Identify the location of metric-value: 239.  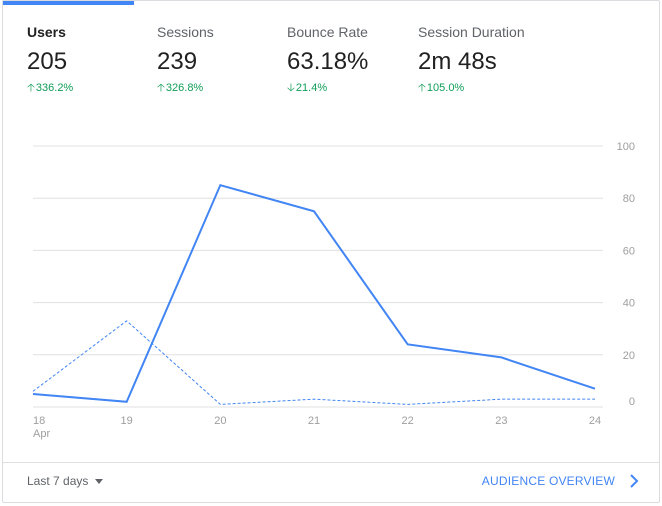
(177, 61).